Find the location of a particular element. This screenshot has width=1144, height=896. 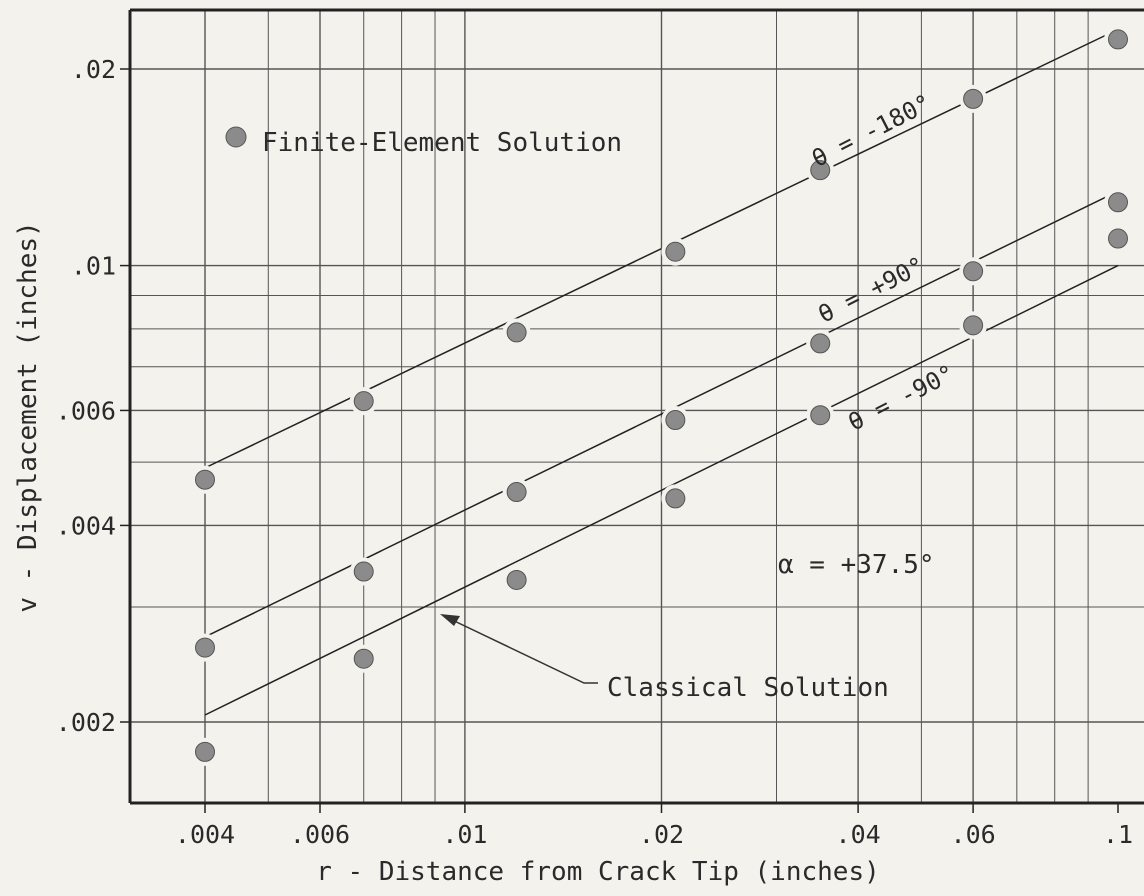

classical-solution-callout: Classical Solution is located at coordinates (664, 658).